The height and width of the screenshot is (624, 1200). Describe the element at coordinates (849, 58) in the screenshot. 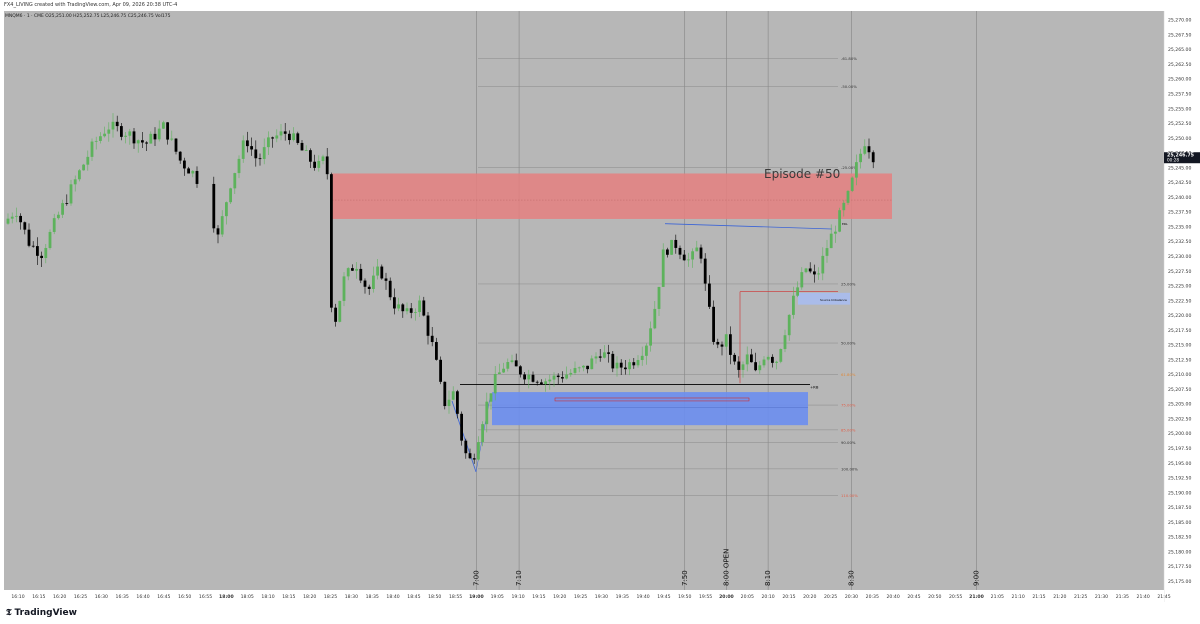

I see `fib-level-label: -61.80%` at that location.